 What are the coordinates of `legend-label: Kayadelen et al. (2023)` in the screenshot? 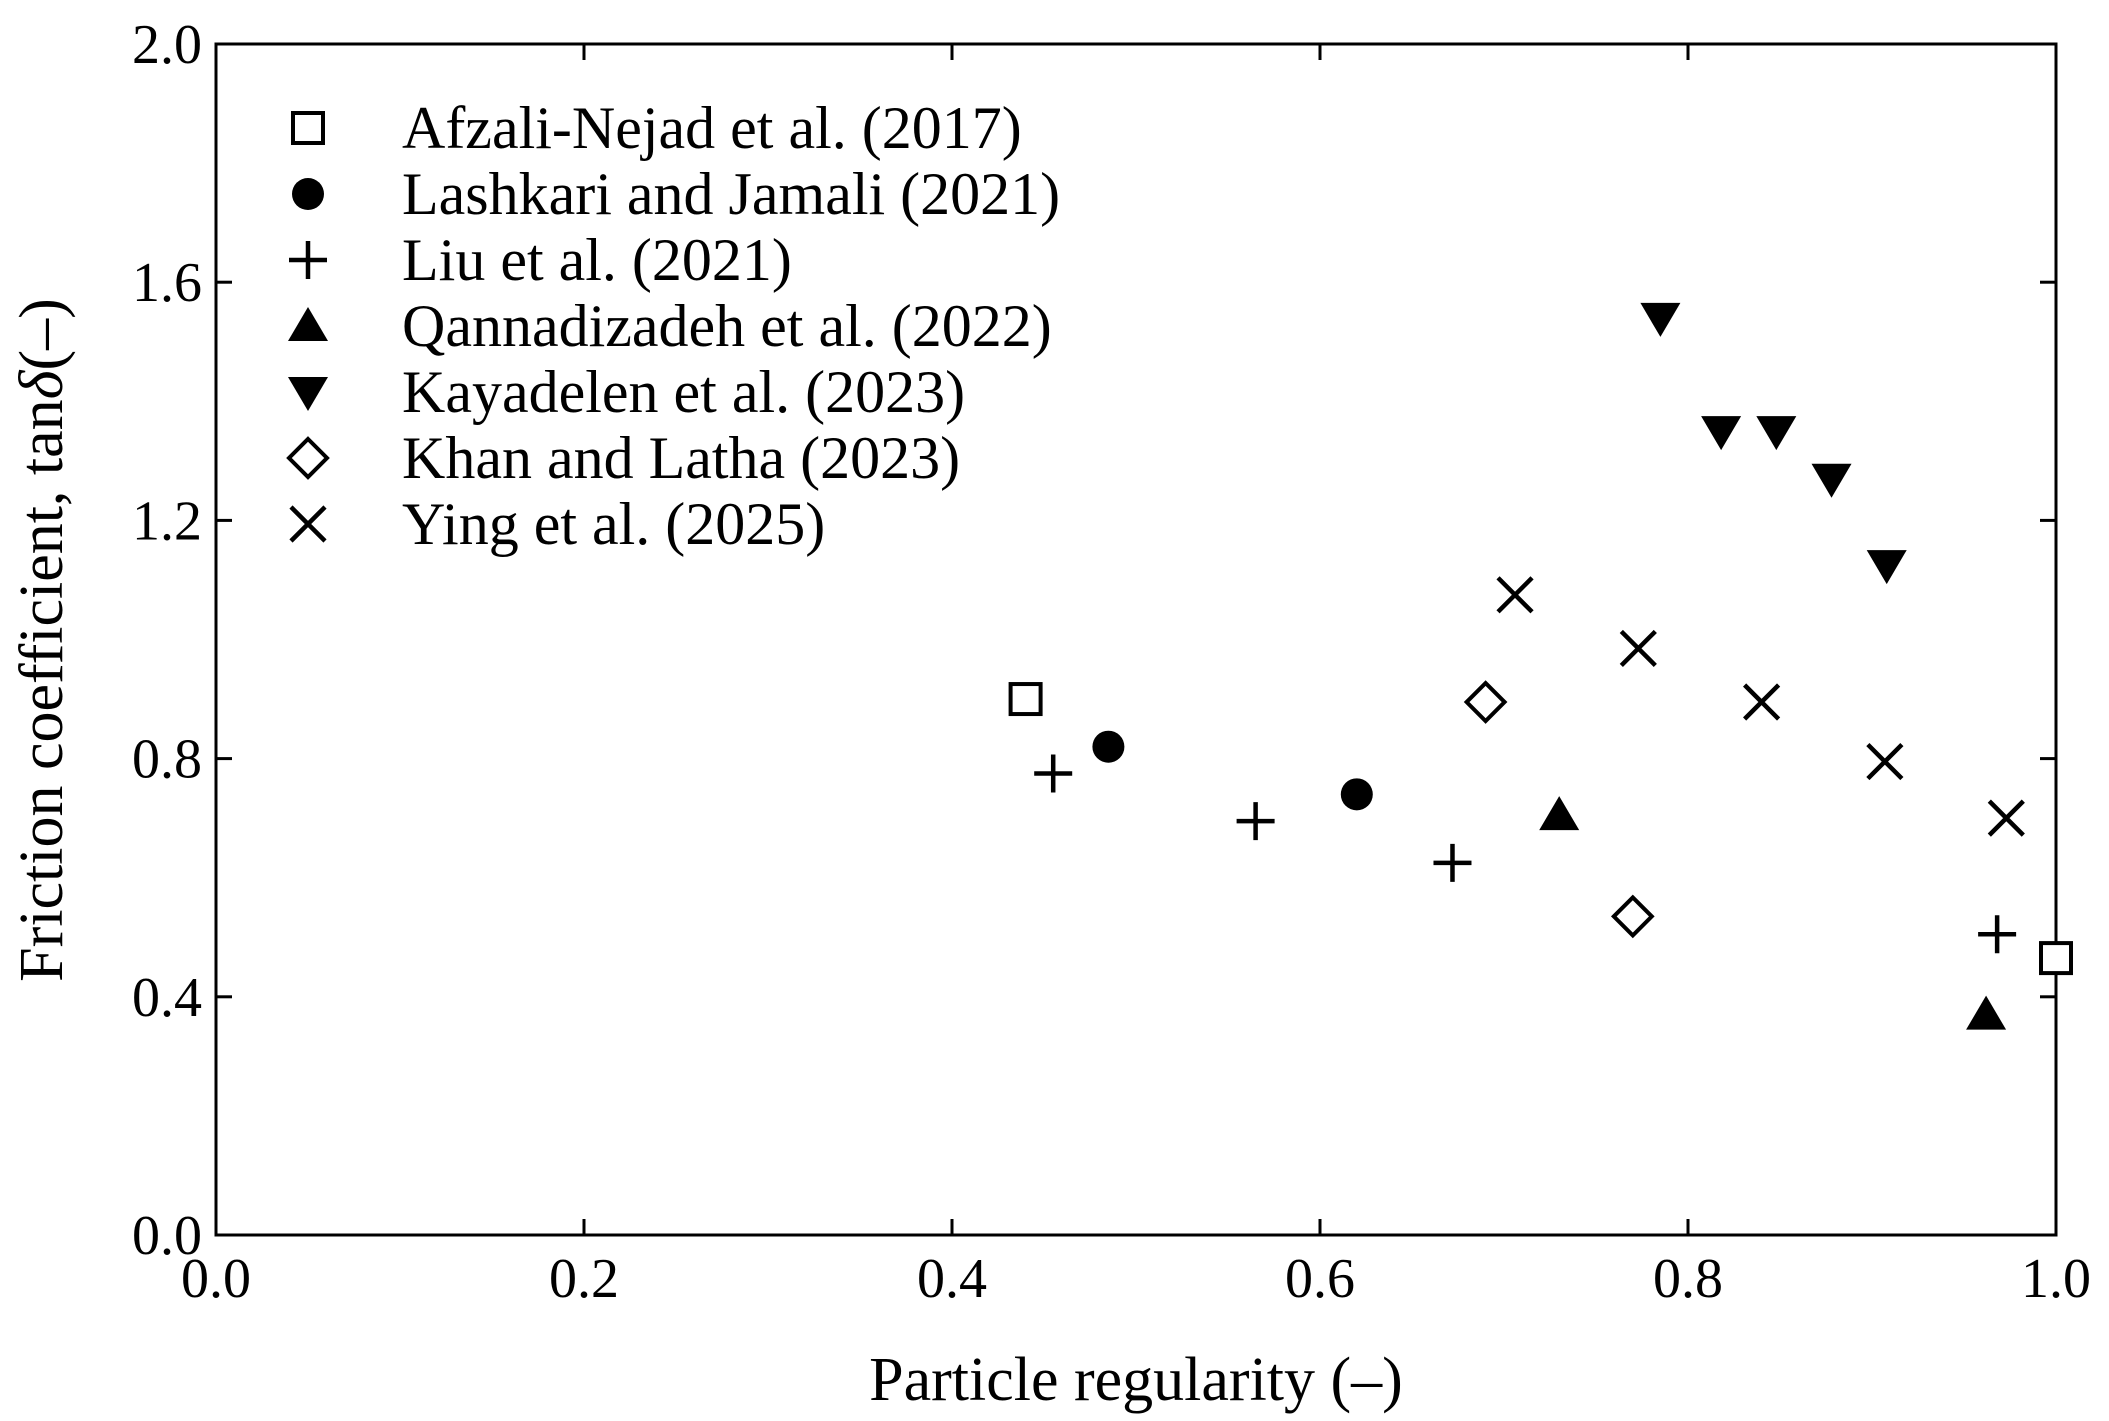 It's located at (683, 392).